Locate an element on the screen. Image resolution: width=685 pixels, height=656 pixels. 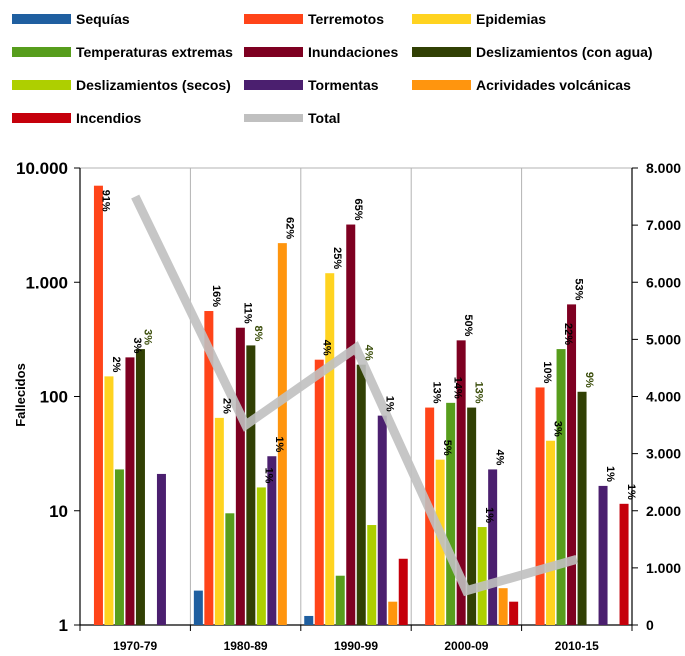
x-tick-label: 1990-99 is located at coordinates (356, 646).